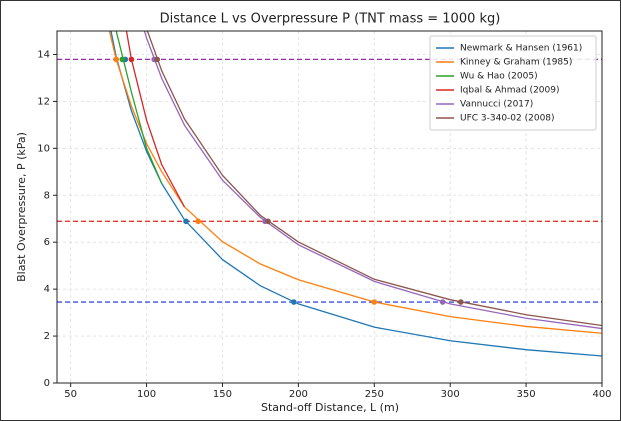 The height and width of the screenshot is (421, 621). Describe the element at coordinates (601, 394) in the screenshot. I see `x-tick-label: 400` at that location.